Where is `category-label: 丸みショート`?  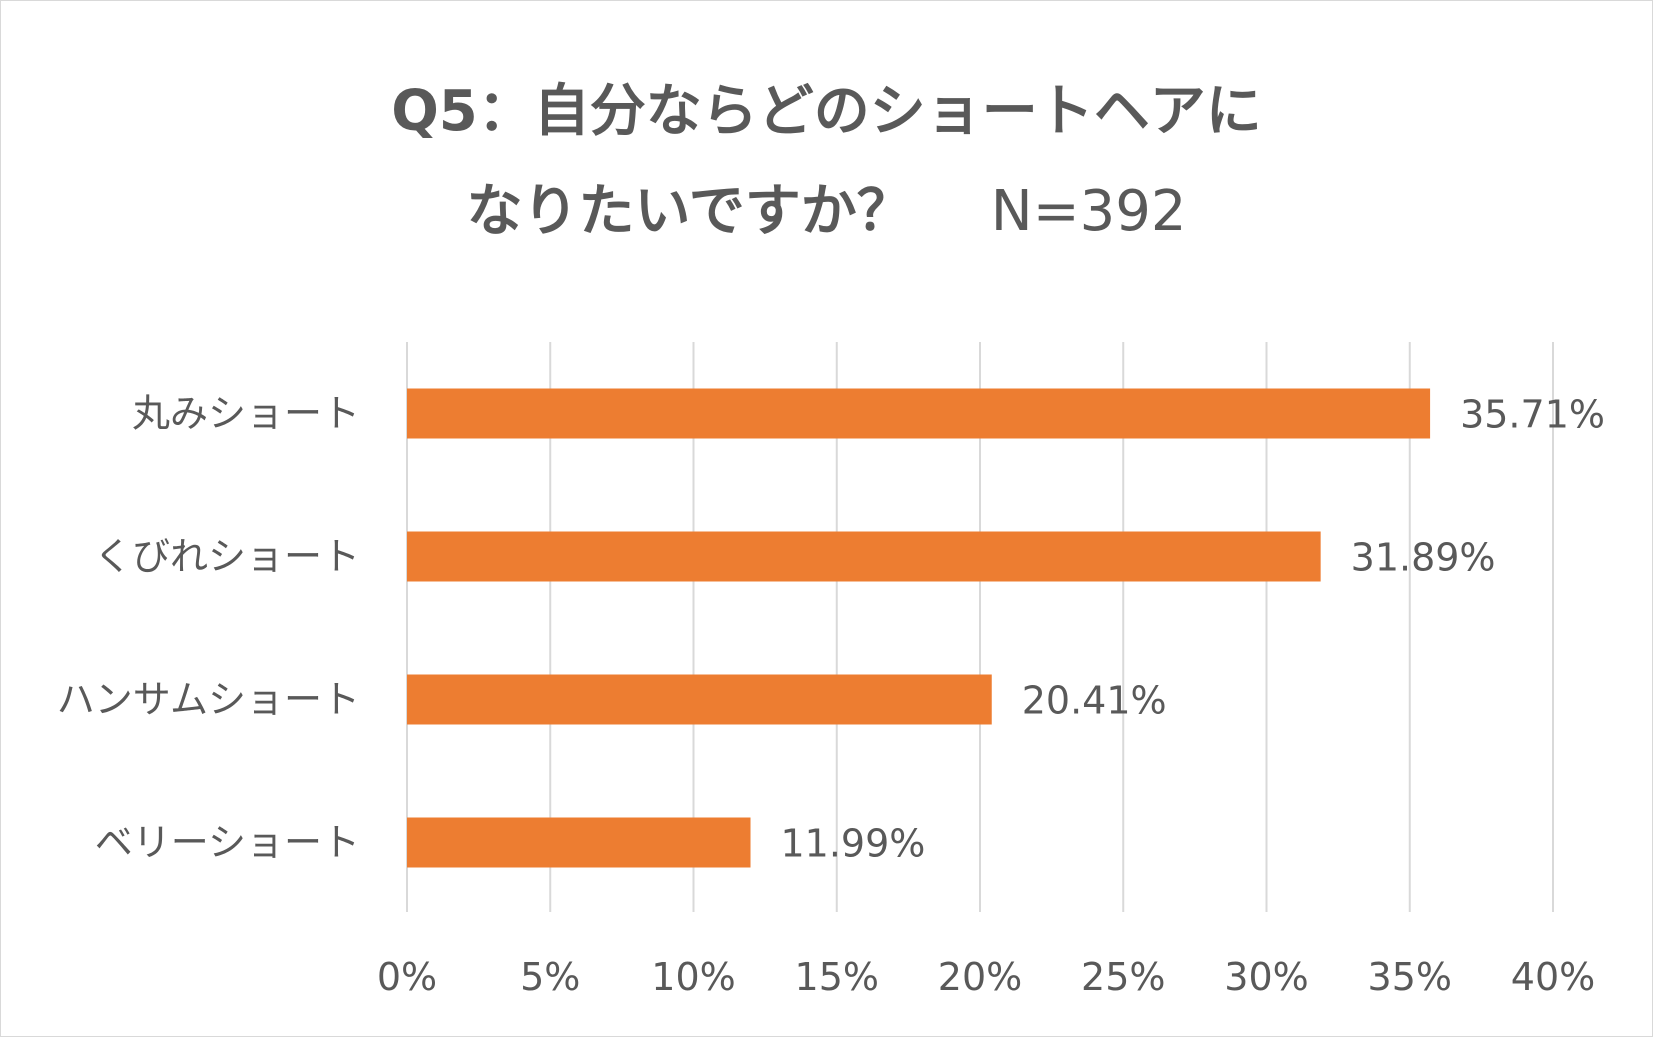
category-label: 丸みショート is located at coordinates (246, 414).